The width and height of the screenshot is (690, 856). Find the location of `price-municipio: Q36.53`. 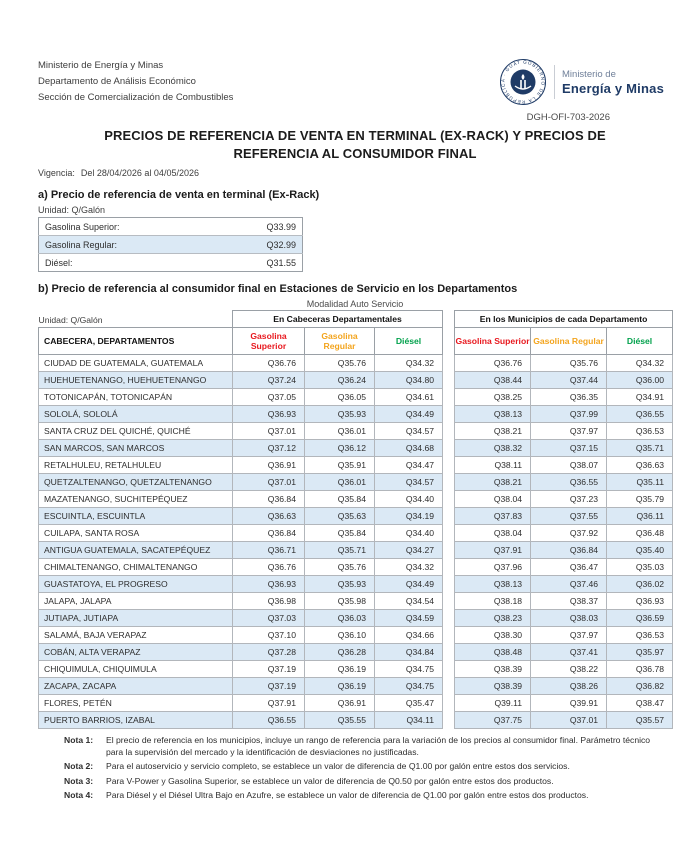

price-municipio: Q36.53 is located at coordinates (640, 635).